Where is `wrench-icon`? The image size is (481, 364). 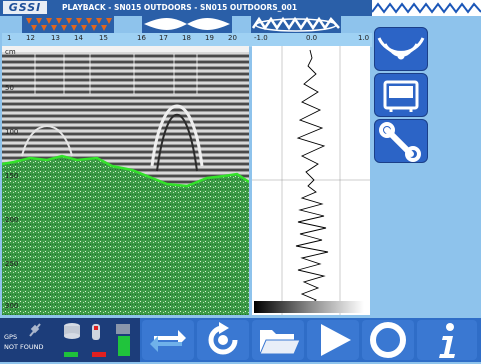
wrench-icon is located at coordinates (400, 142).